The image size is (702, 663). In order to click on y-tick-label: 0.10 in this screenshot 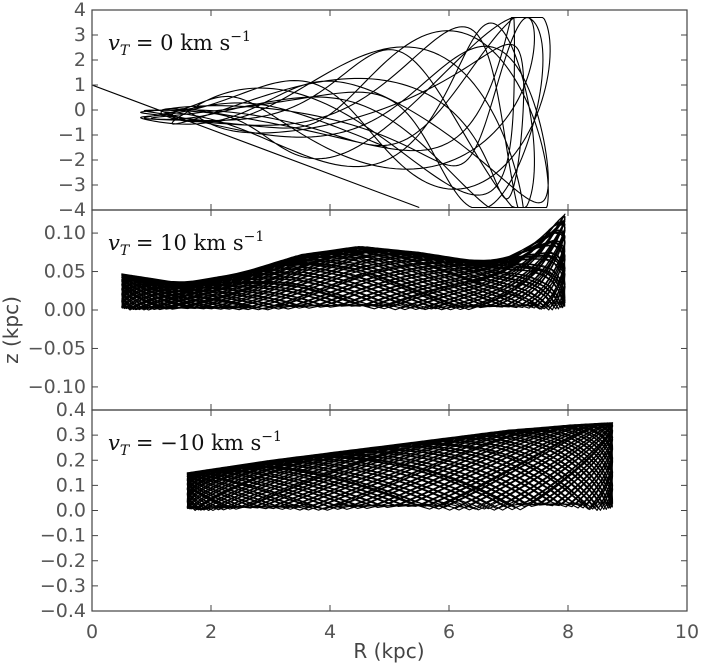, I will do `click(65, 233)`.